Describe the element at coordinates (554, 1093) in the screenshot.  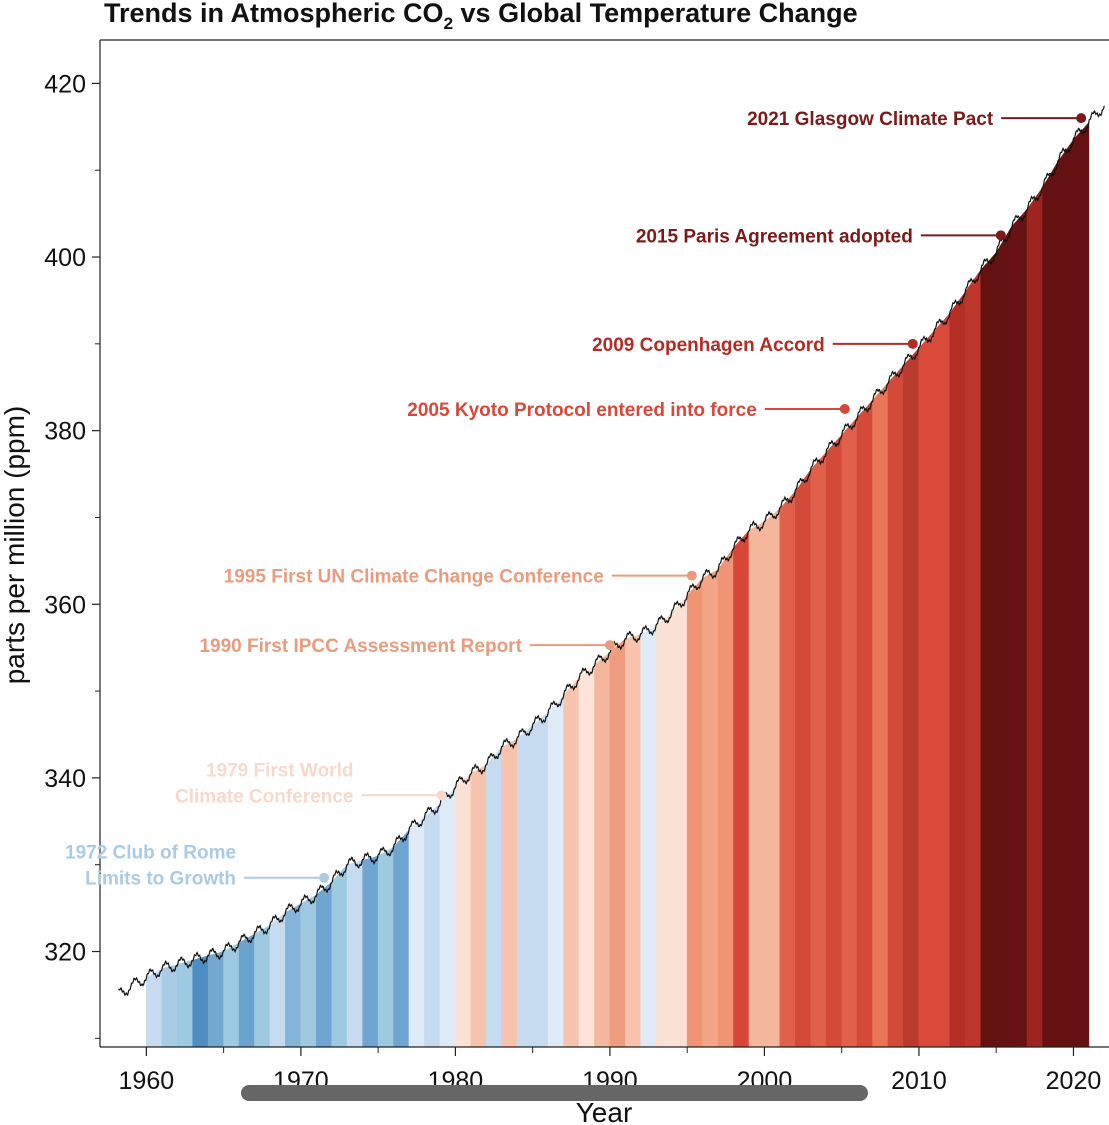
I see `horizontal-scrollbar` at that location.